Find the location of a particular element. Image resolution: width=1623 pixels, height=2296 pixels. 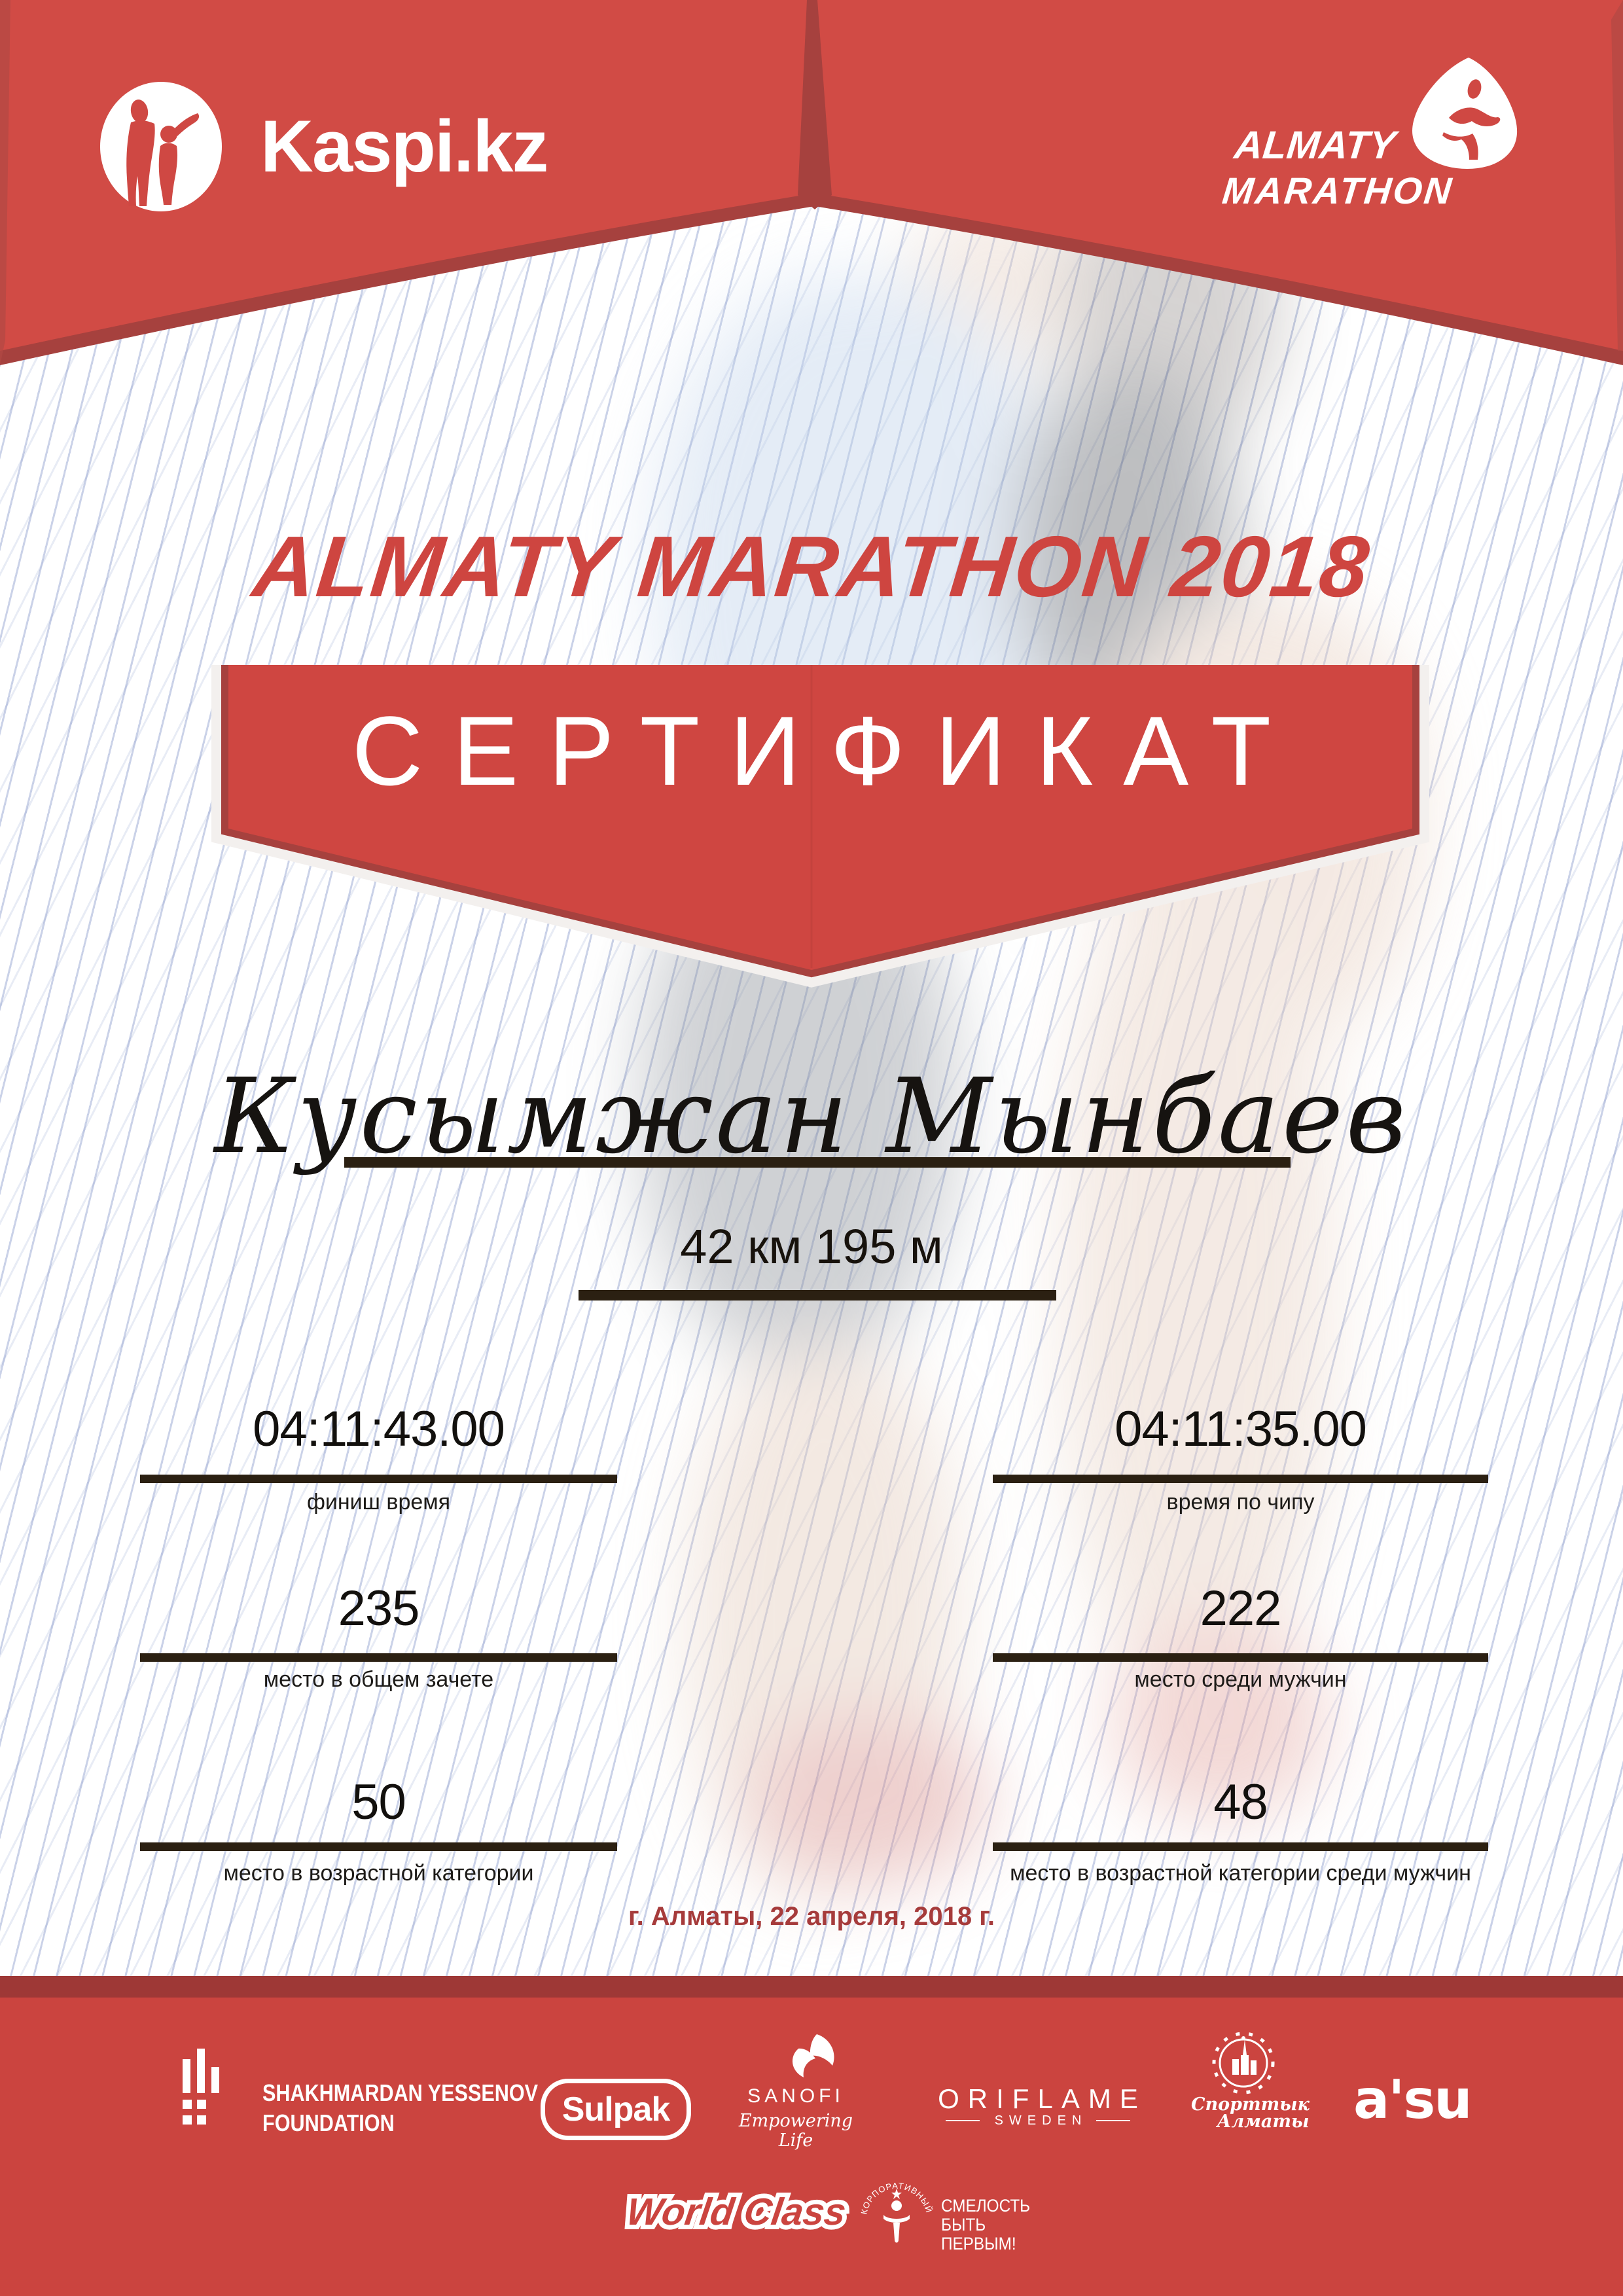

stat-value-chip-time: 04:11:35.00 is located at coordinates (1241, 1429).